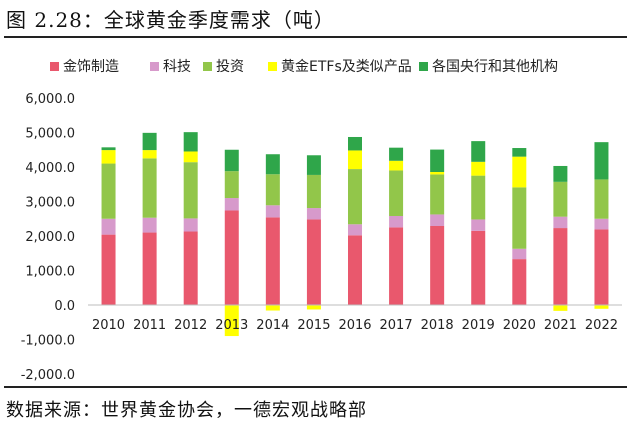 The height and width of the screenshot is (427, 631). What do you see at coordinates (186, 410) in the screenshot?
I see `source-note: 数据来源：世界黄金协会，一德宏观战略部` at bounding box center [186, 410].